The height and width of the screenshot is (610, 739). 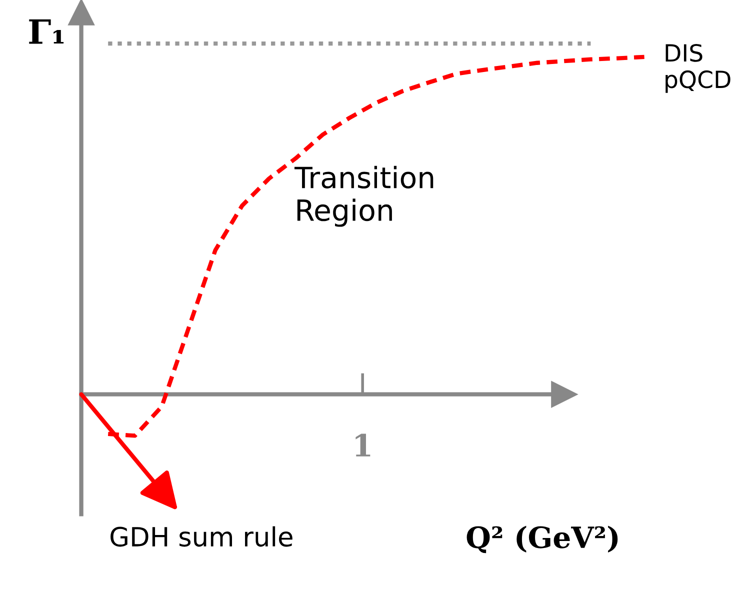 I want to click on text: DIS pQCD, so click(x=698, y=68).